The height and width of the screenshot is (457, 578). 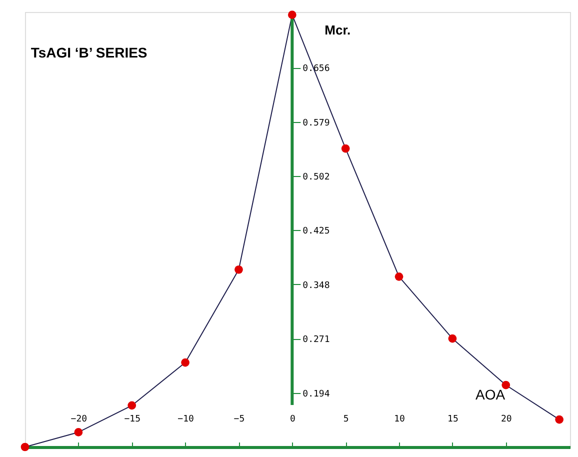 What do you see at coordinates (316, 285) in the screenshot?
I see `y-tick-label: 0.348` at bounding box center [316, 285].